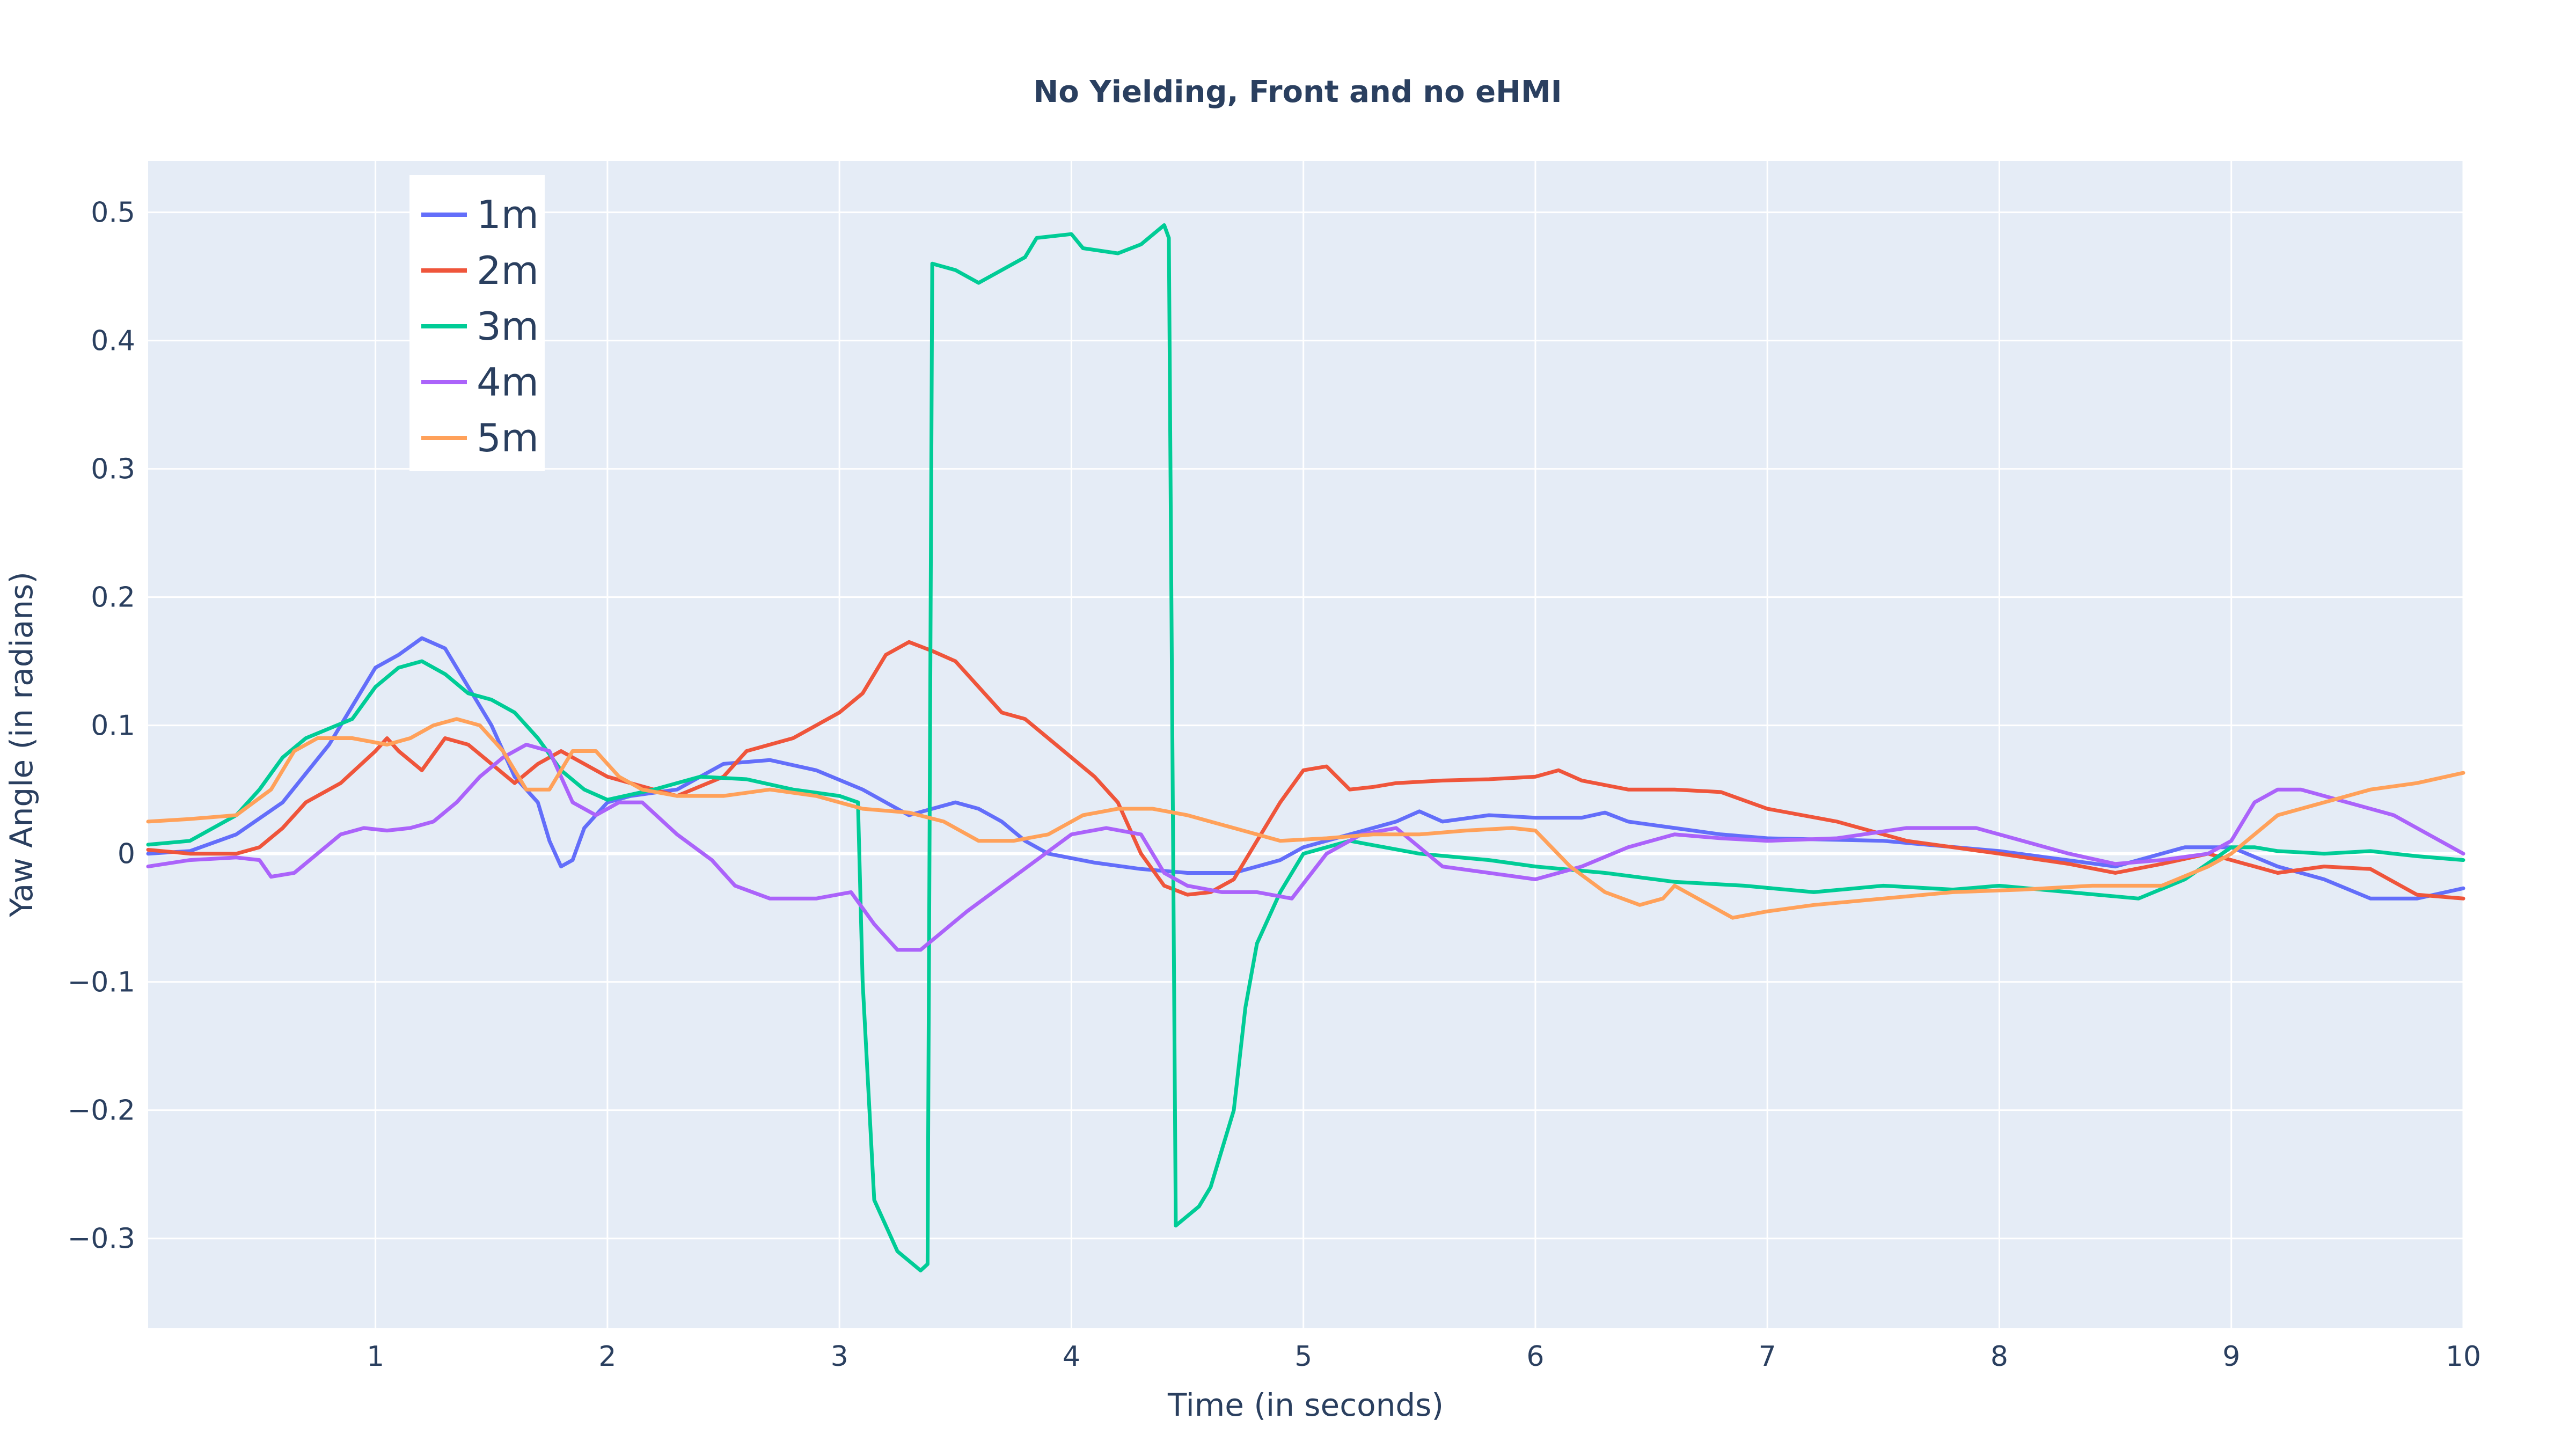 This screenshot has width=2576, height=1449. I want to click on y-tick-label: −0.3, so click(101, 1239).